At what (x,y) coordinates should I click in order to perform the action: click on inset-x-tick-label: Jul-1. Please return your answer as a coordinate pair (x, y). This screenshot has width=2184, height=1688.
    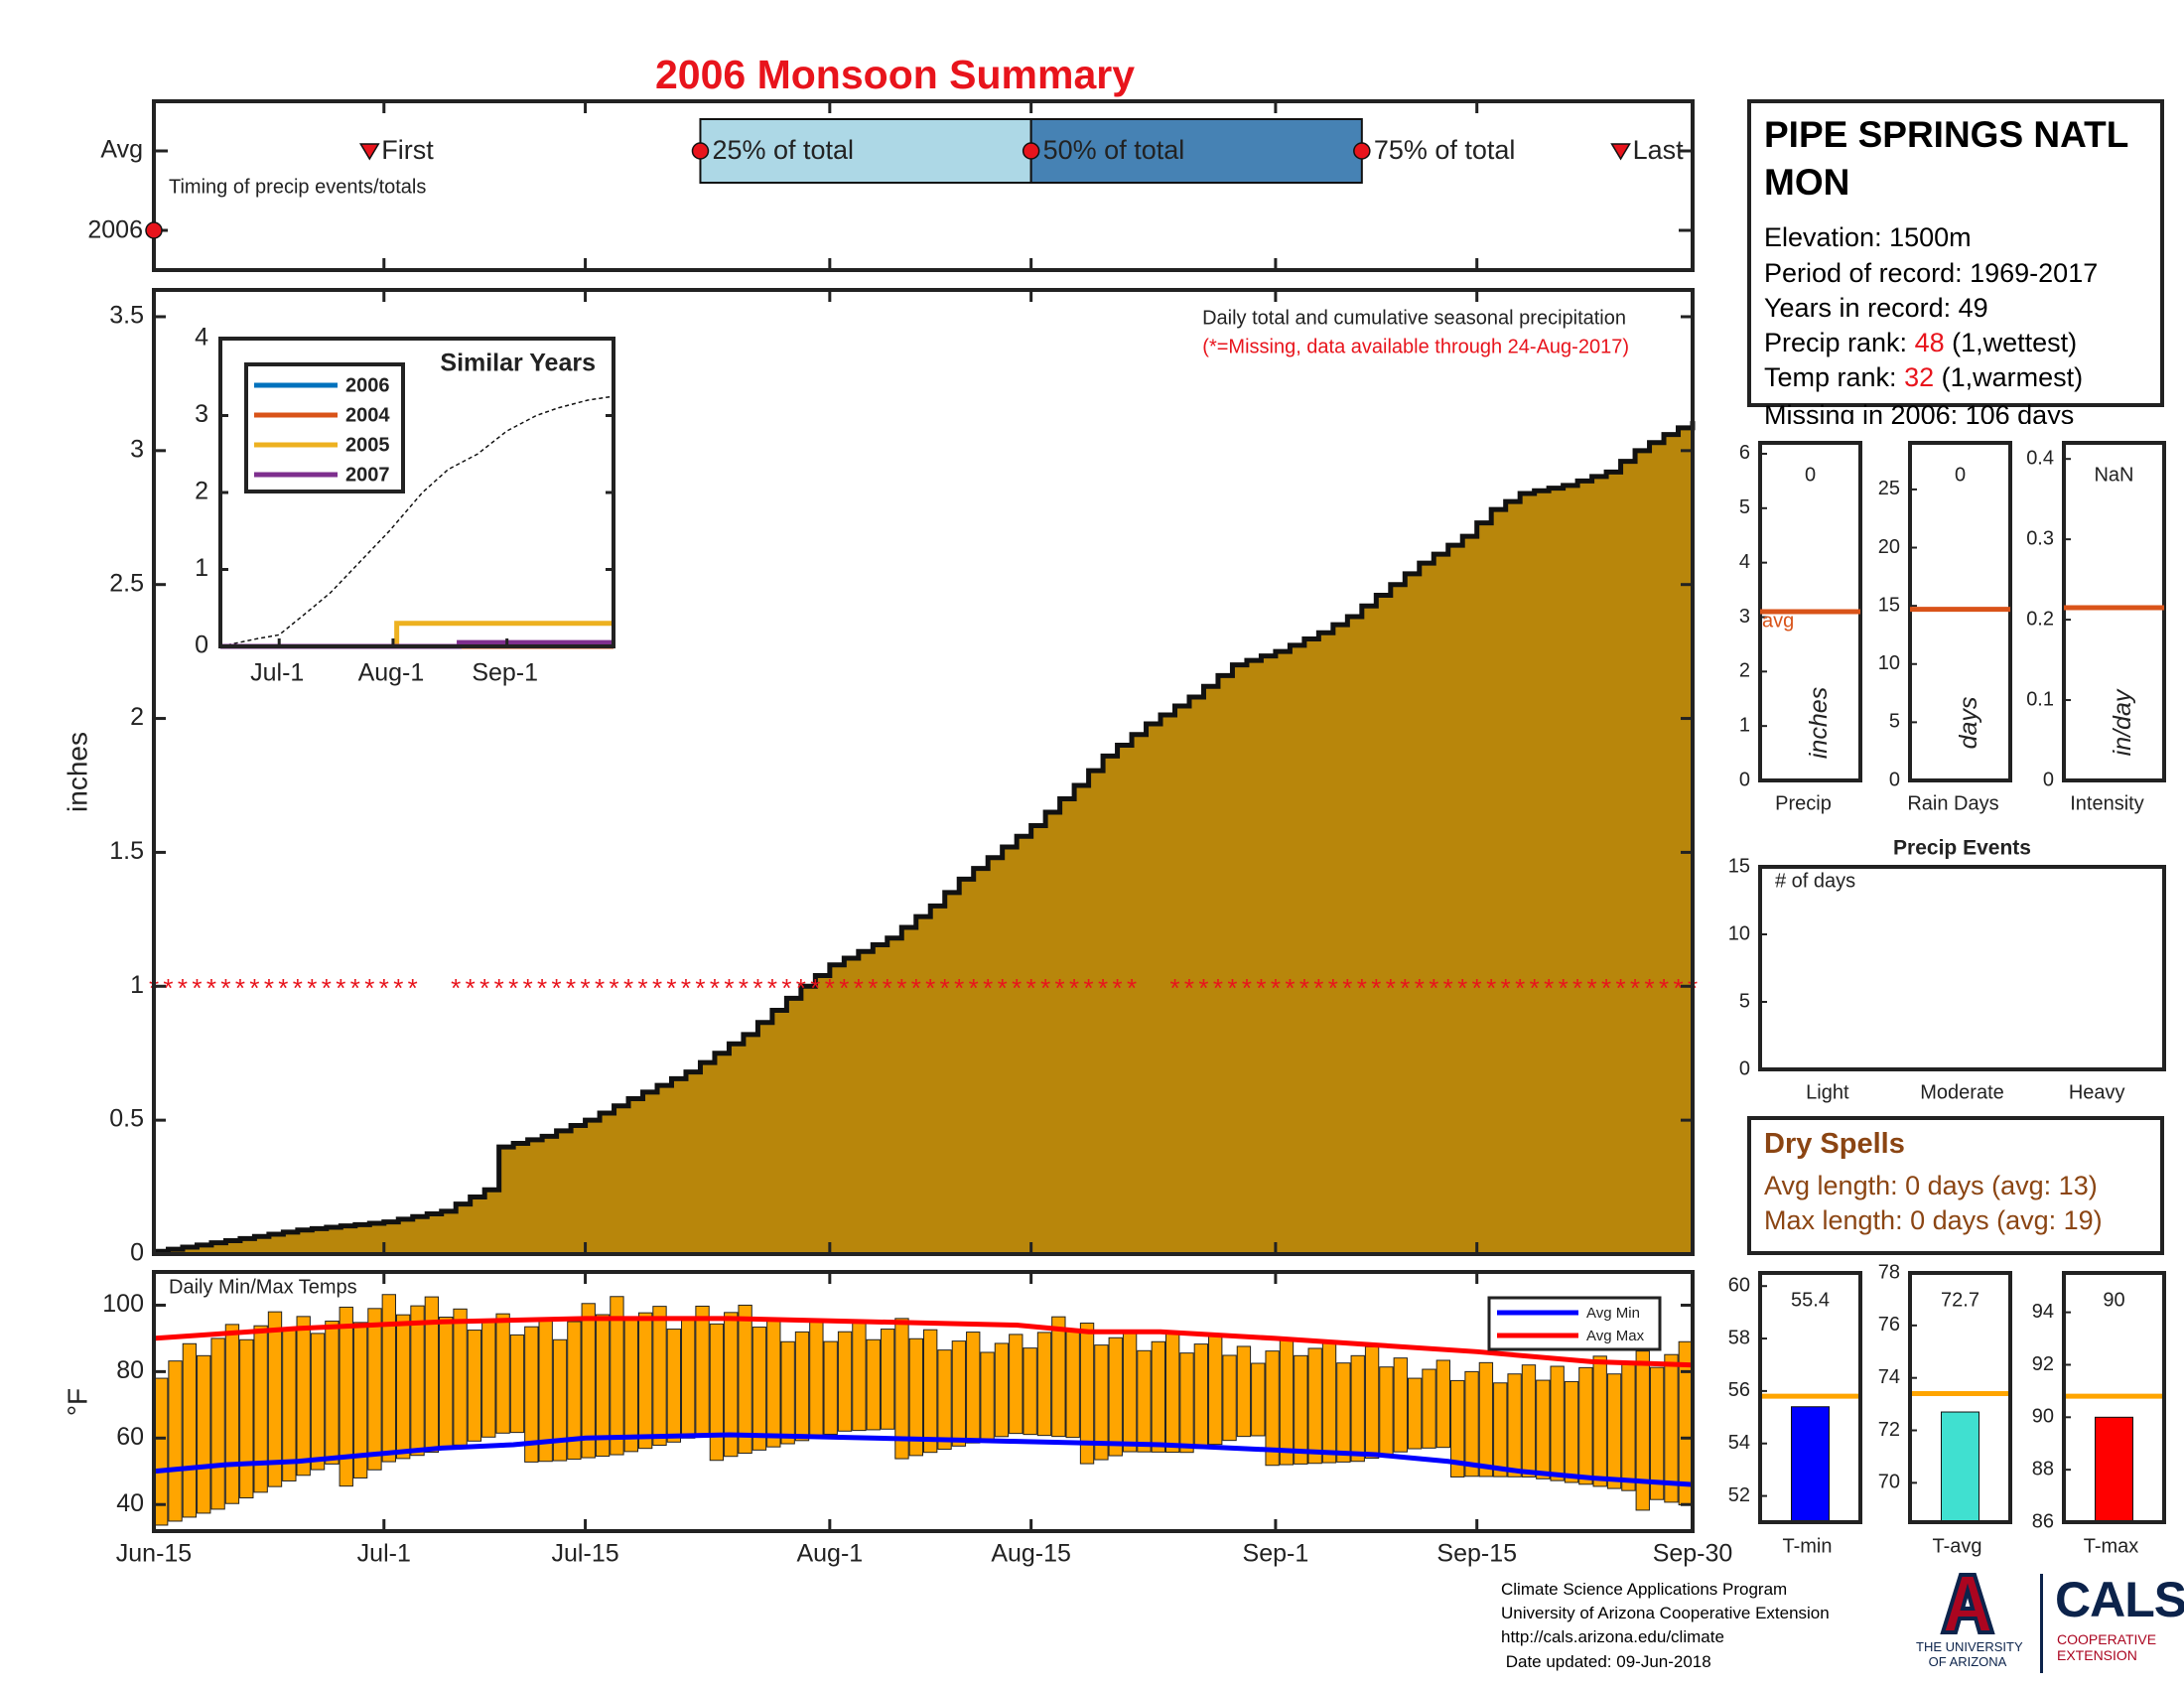
    Looking at the image, I should click on (277, 673).